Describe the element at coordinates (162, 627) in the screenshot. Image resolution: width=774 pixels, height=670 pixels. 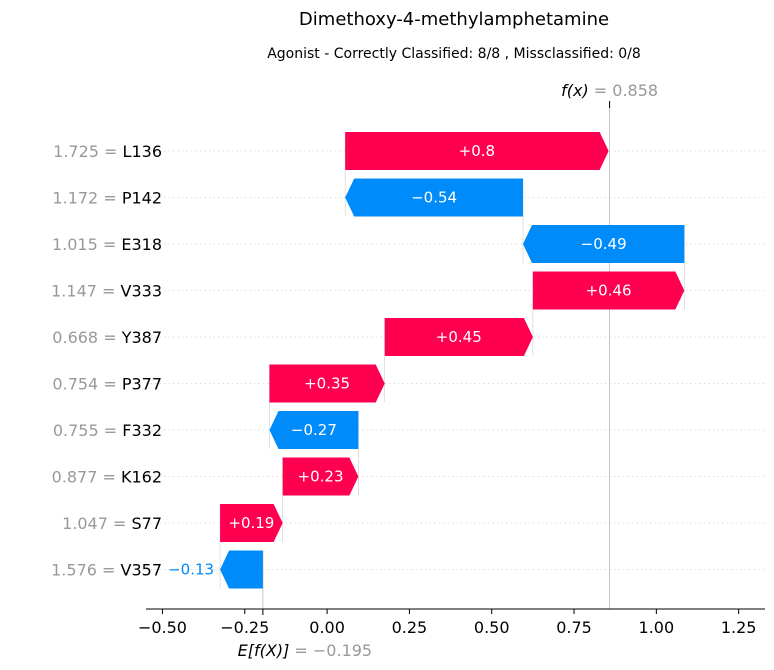
I see `x-tick-label: −0.50` at that location.